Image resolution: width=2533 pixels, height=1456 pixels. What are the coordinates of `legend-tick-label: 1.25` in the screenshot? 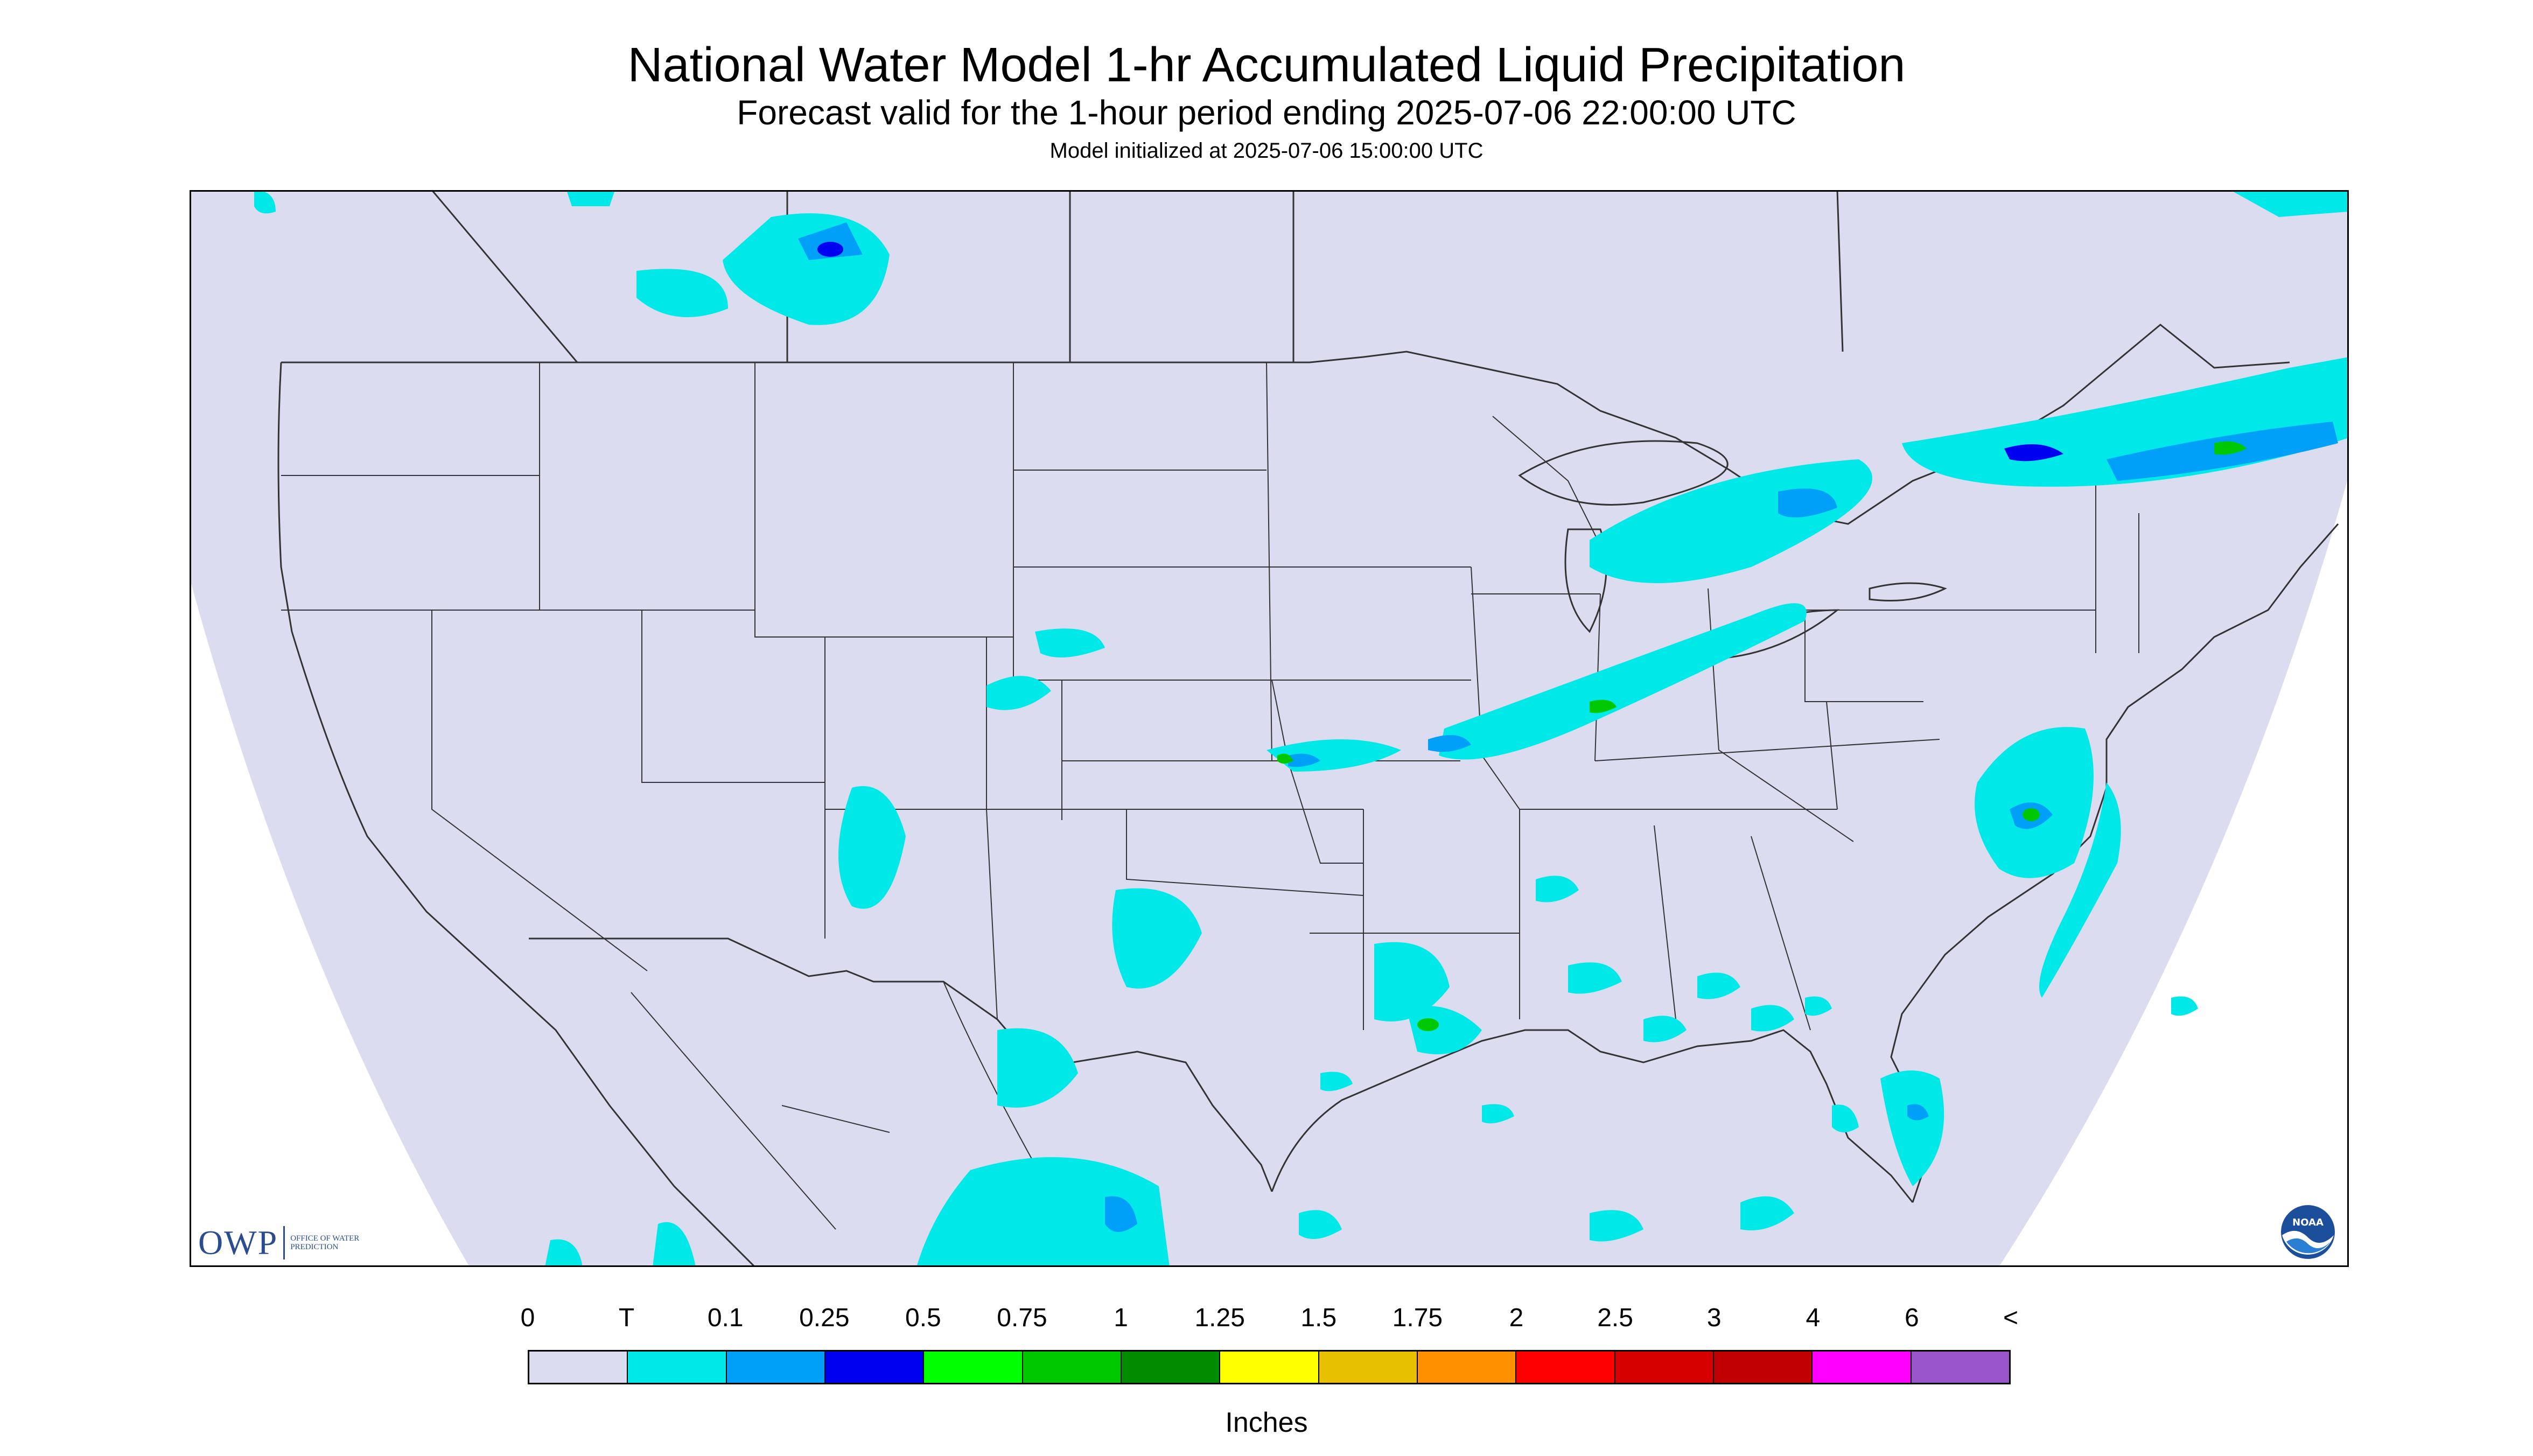 It's located at (1219, 1318).